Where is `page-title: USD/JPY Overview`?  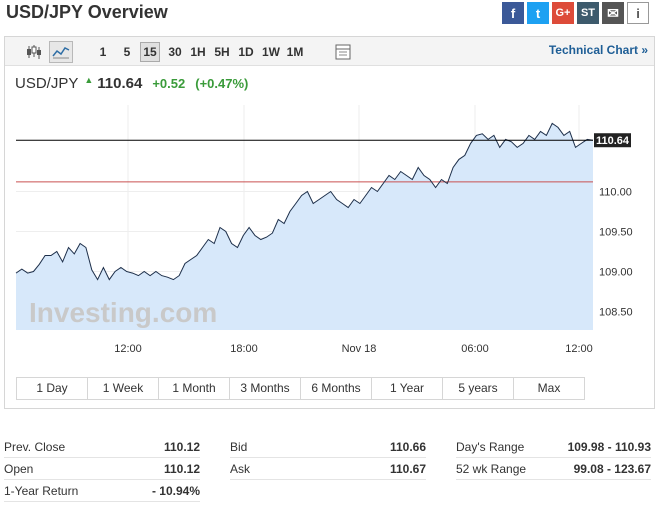 page-title: USD/JPY Overview is located at coordinates (87, 12).